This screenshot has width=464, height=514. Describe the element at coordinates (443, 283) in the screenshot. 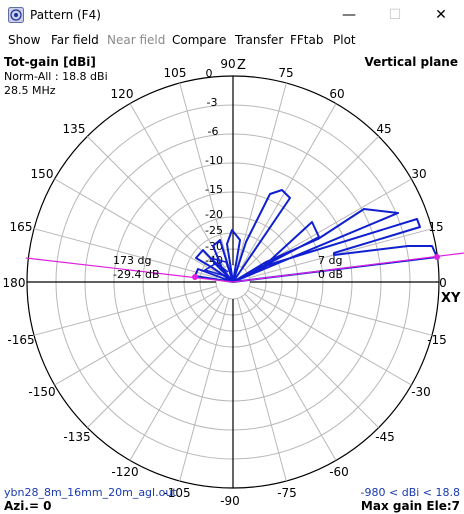

I see `angle-label-0: 0` at that location.